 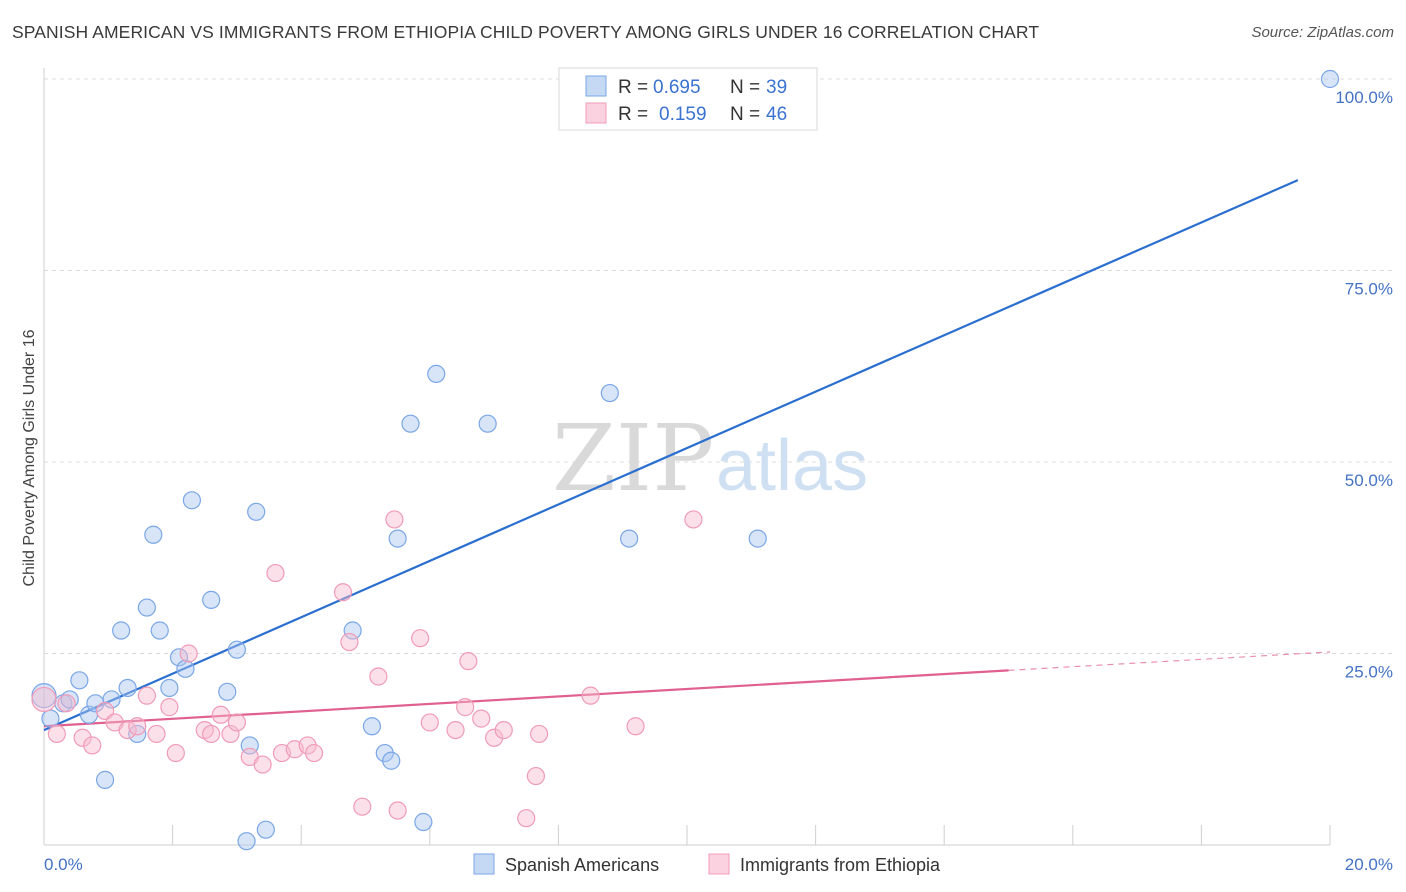 What do you see at coordinates (719, 864) in the screenshot?
I see `bottom-legend-swatch-ethiopia` at bounding box center [719, 864].